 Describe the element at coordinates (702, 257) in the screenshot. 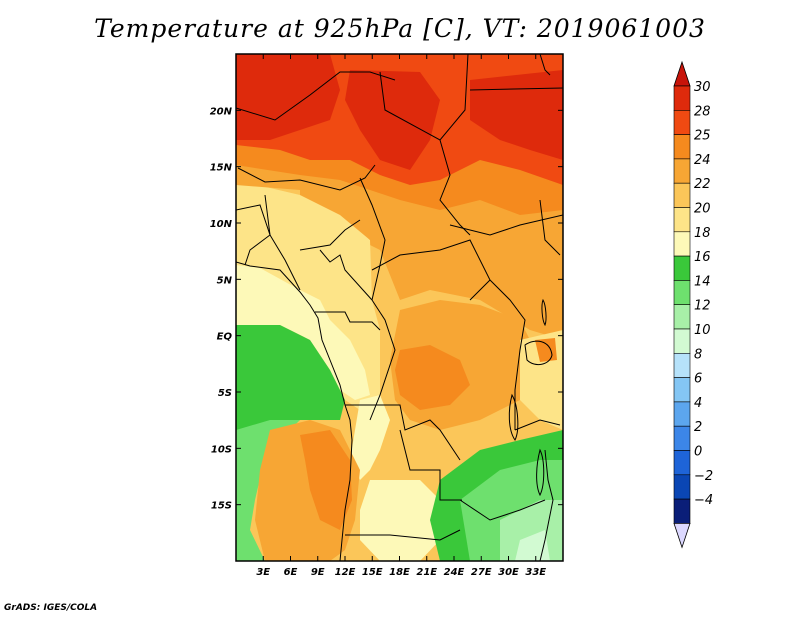

I see `colorbar-label-7: 16` at that location.